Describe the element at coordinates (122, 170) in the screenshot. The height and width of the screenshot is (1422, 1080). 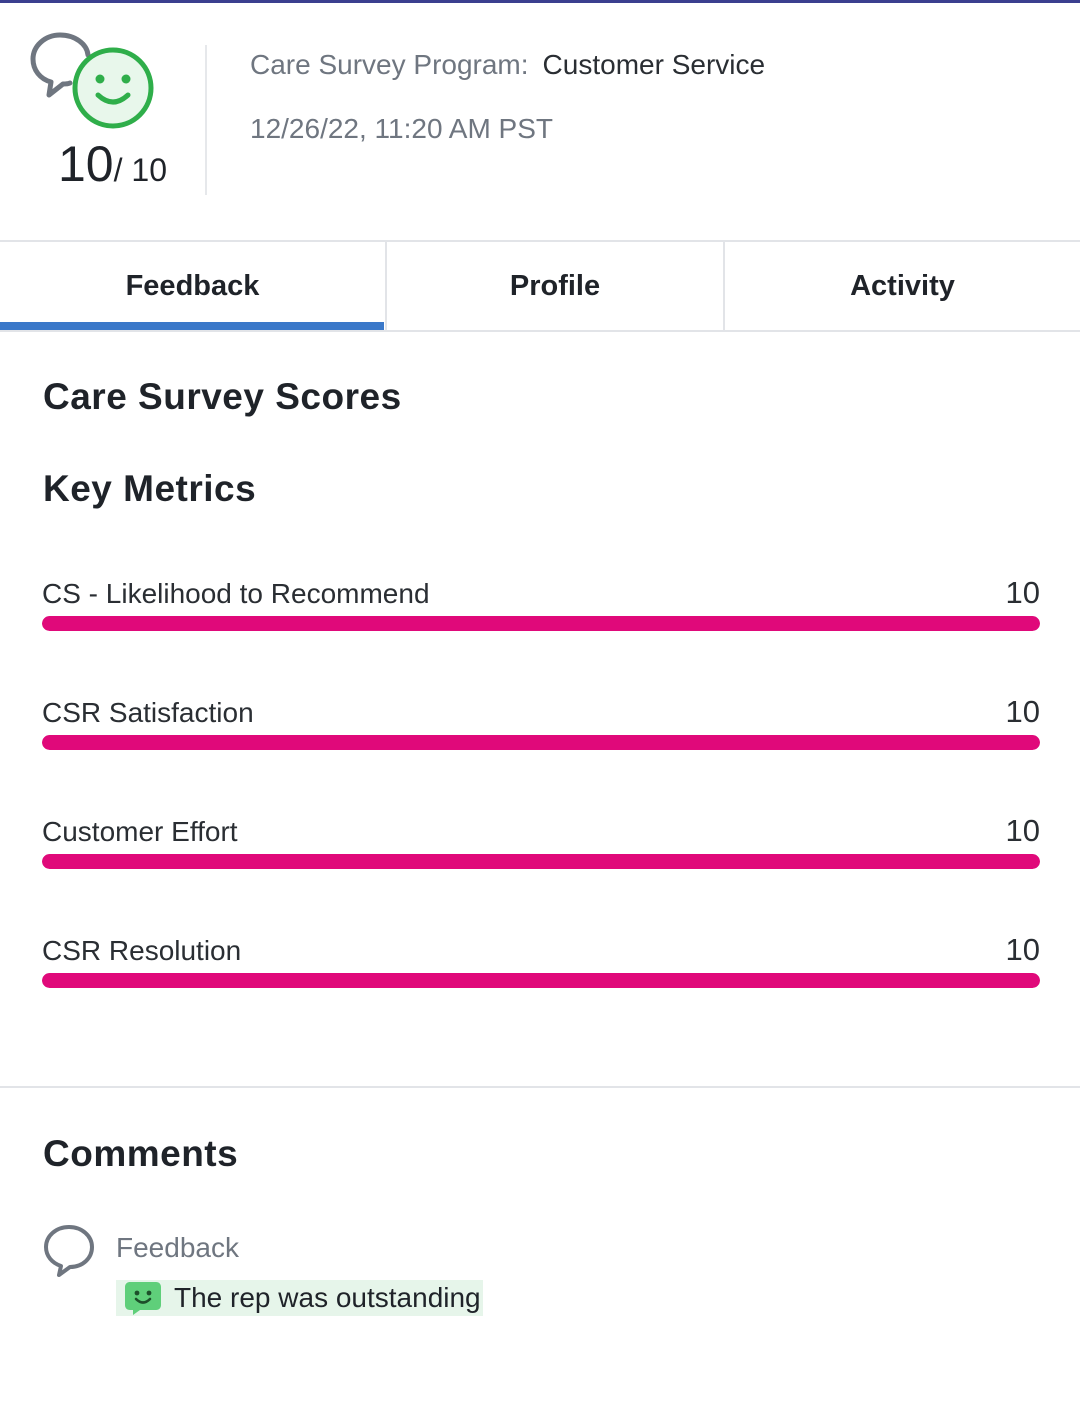
I see `score-slash: /` at that location.